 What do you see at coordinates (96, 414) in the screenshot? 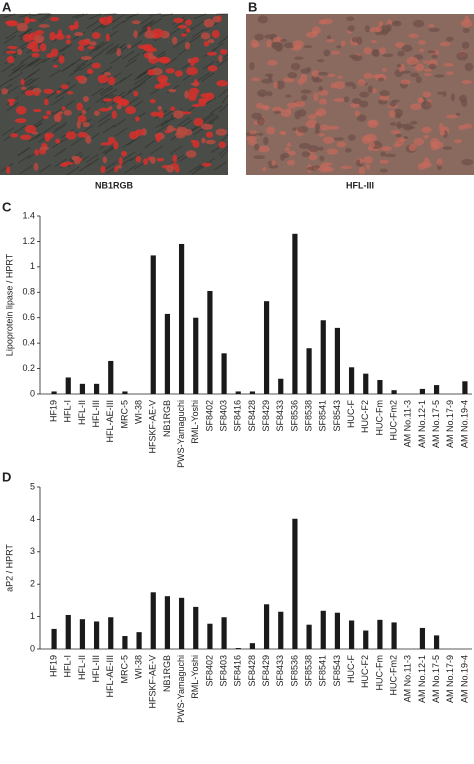
I see `x-tick-label: HFL-III` at bounding box center [96, 414].